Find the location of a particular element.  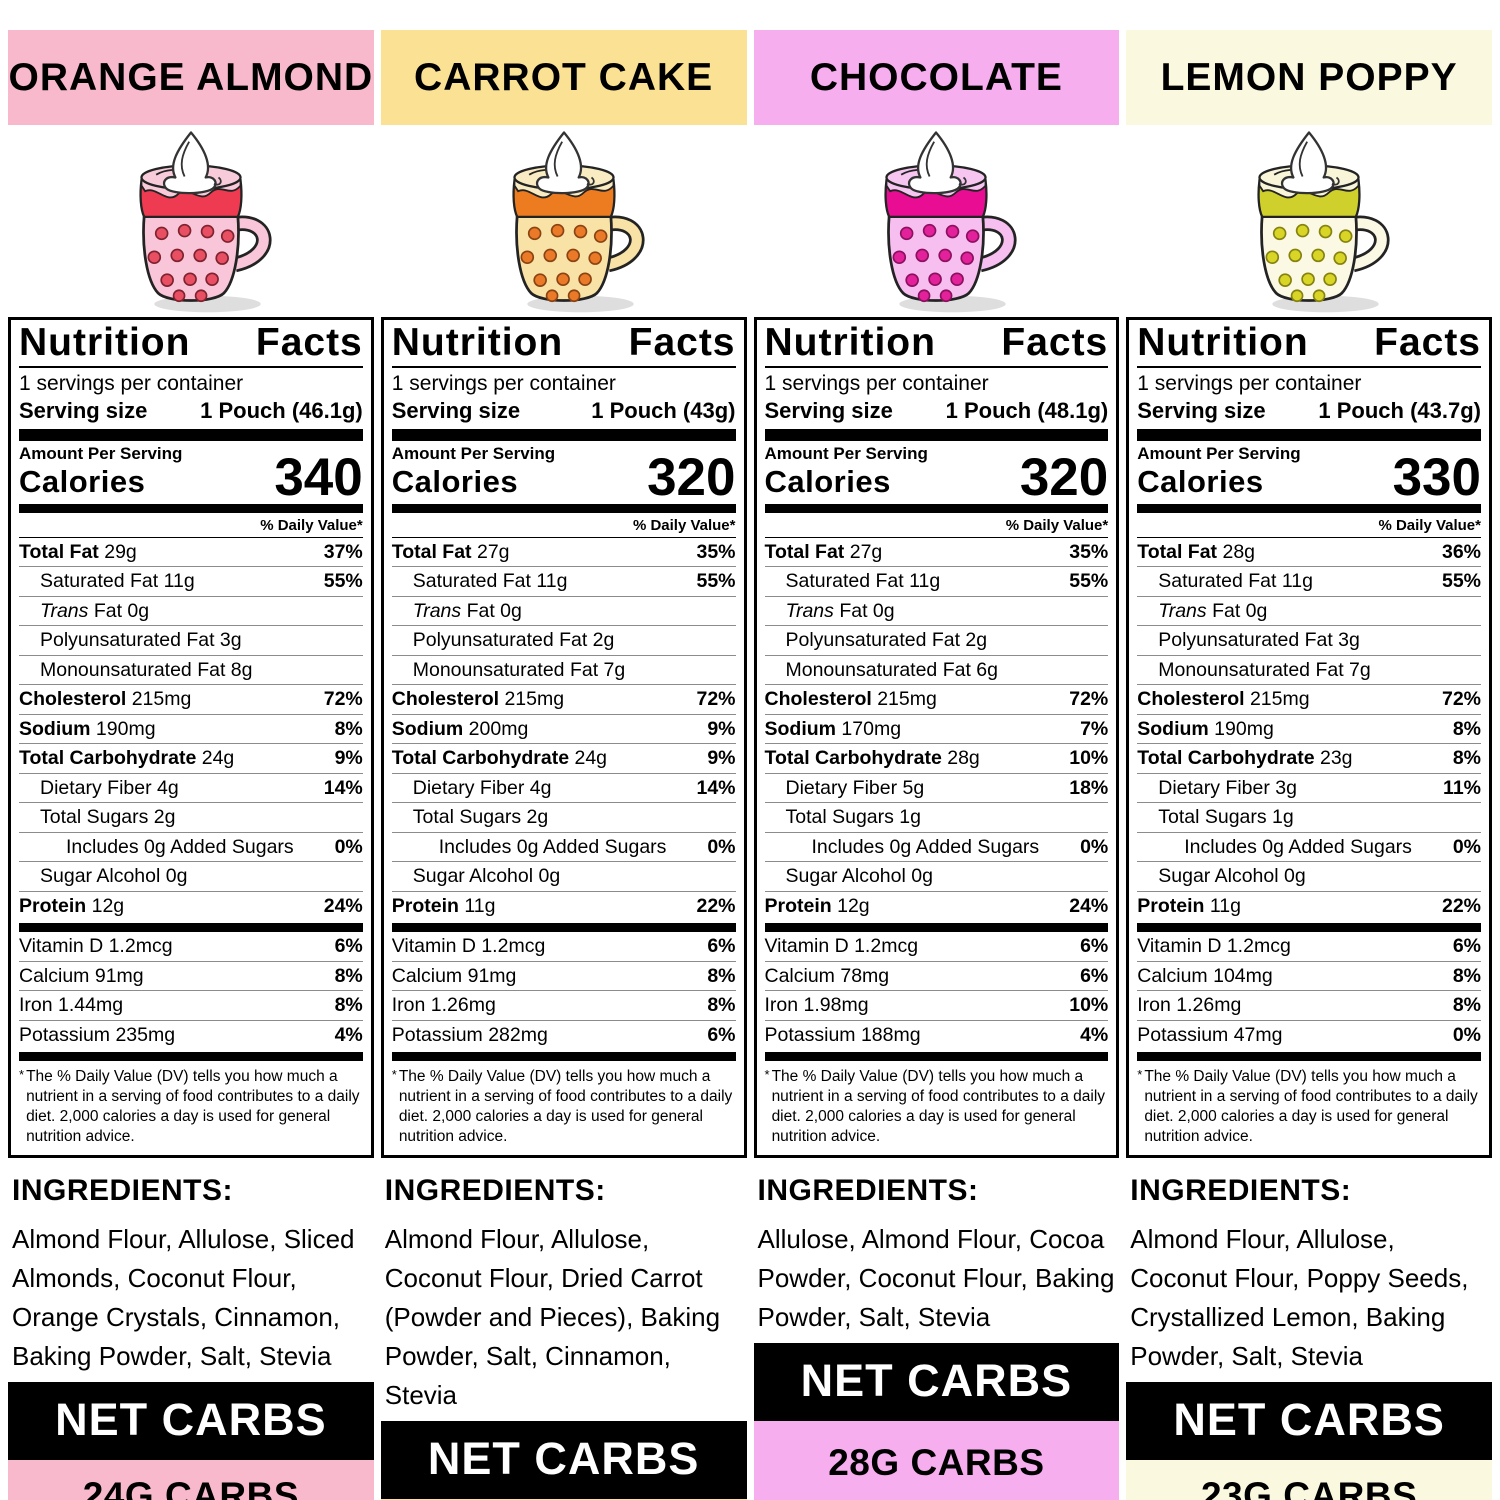

nutrient-row: Total Carbohydrate 24g 9% is located at coordinates (191, 759).